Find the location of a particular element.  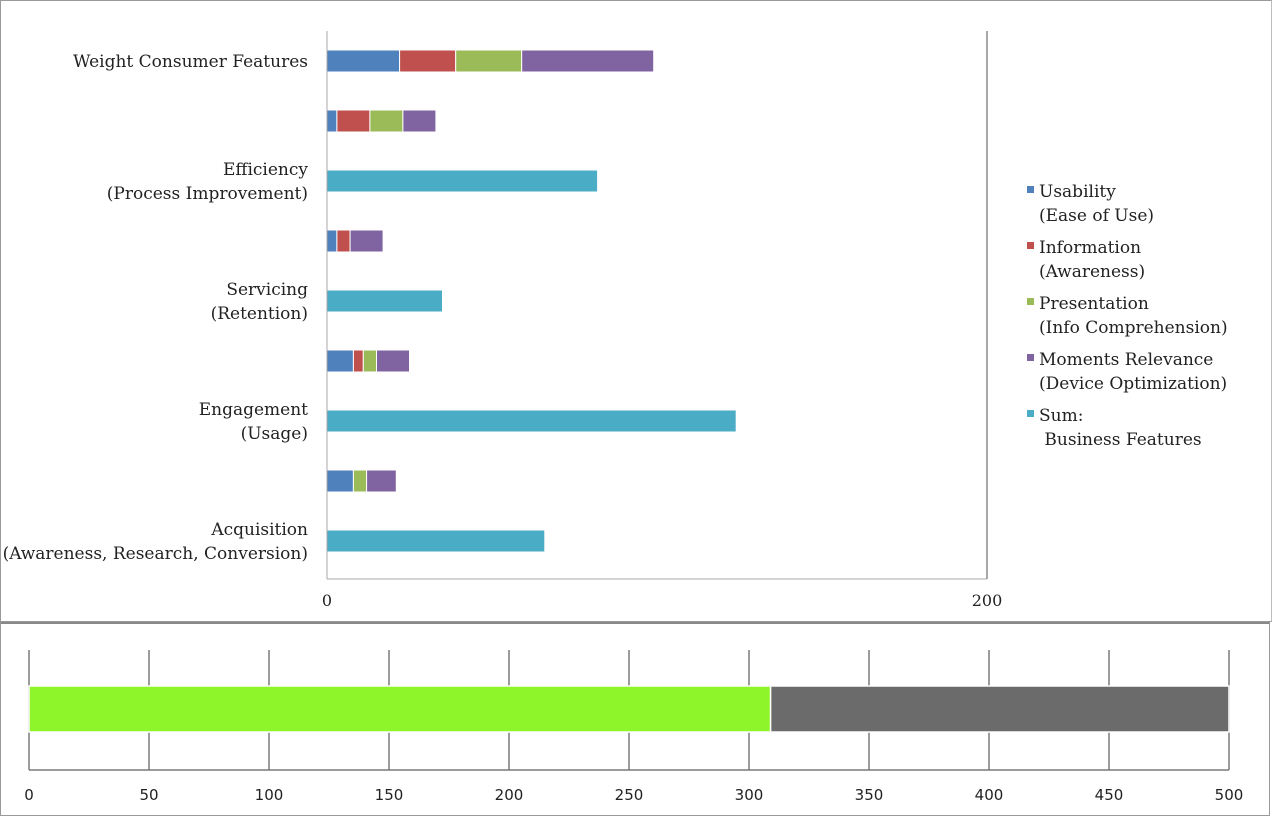

x-tick-label: 250 is located at coordinates (629, 795).